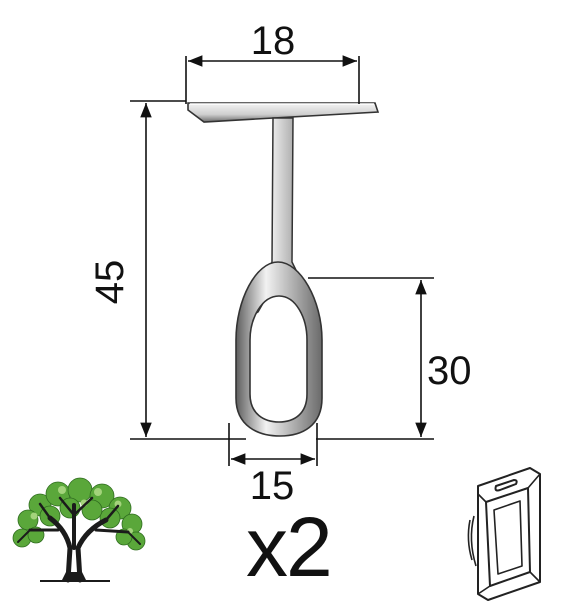 This screenshot has height=608, width=572. I want to click on oval-loop, so click(279, 349).